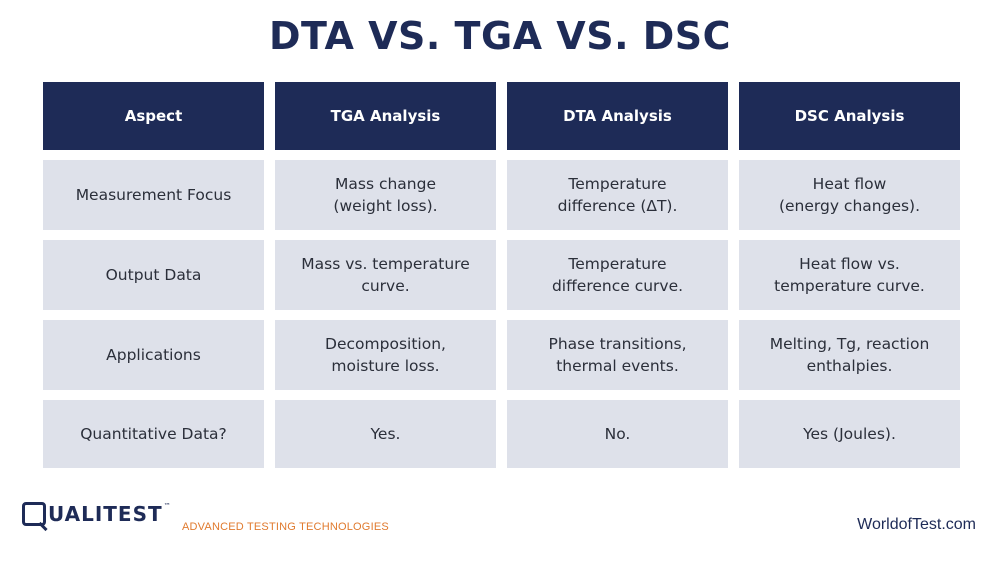 This screenshot has width=1000, height=562. I want to click on table-cell: Yes., so click(385, 434).